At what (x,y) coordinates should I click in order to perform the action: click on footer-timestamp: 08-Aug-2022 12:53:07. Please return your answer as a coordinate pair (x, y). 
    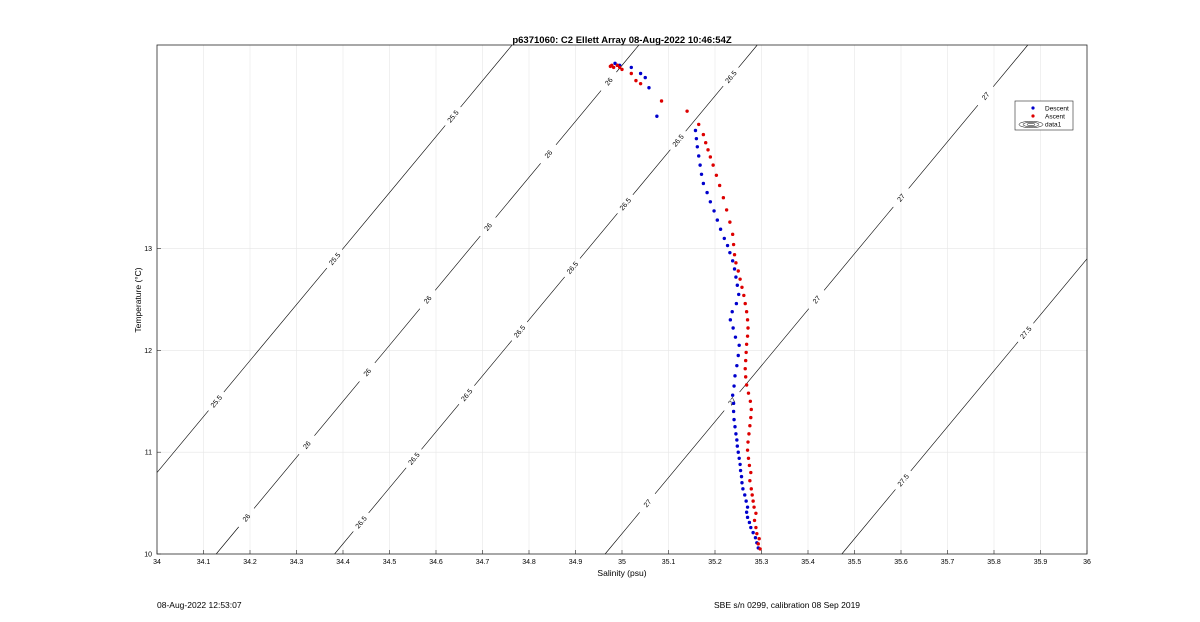
    Looking at the image, I should click on (199, 605).